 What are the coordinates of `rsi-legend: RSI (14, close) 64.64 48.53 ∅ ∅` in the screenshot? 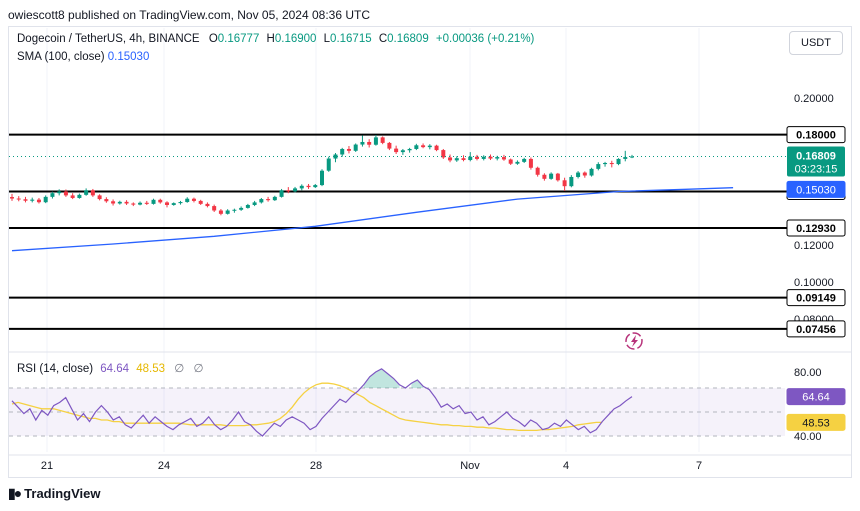 It's located at (110, 368).